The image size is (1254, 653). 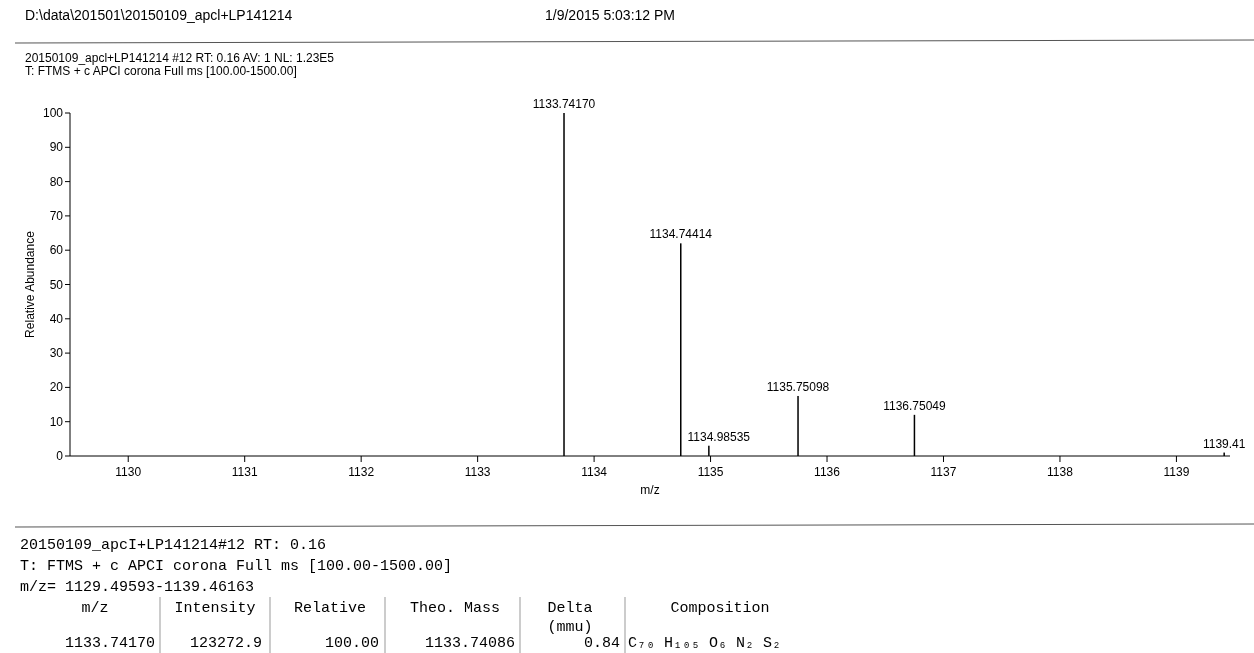 I want to click on y-tick-label: 60, so click(x=56, y=250).